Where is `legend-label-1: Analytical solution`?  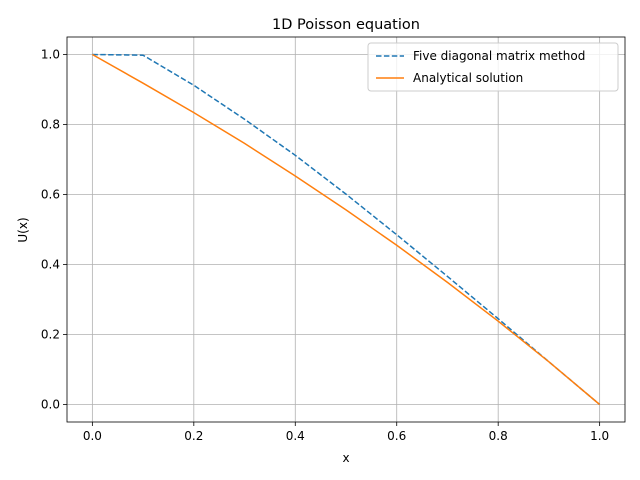
legend-label-1: Analytical solution is located at coordinates (468, 78).